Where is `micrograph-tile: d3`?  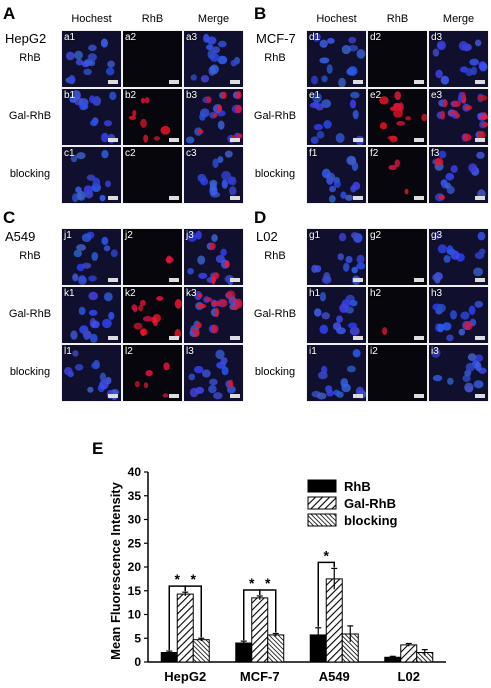 micrograph-tile: d3 is located at coordinates (458, 59).